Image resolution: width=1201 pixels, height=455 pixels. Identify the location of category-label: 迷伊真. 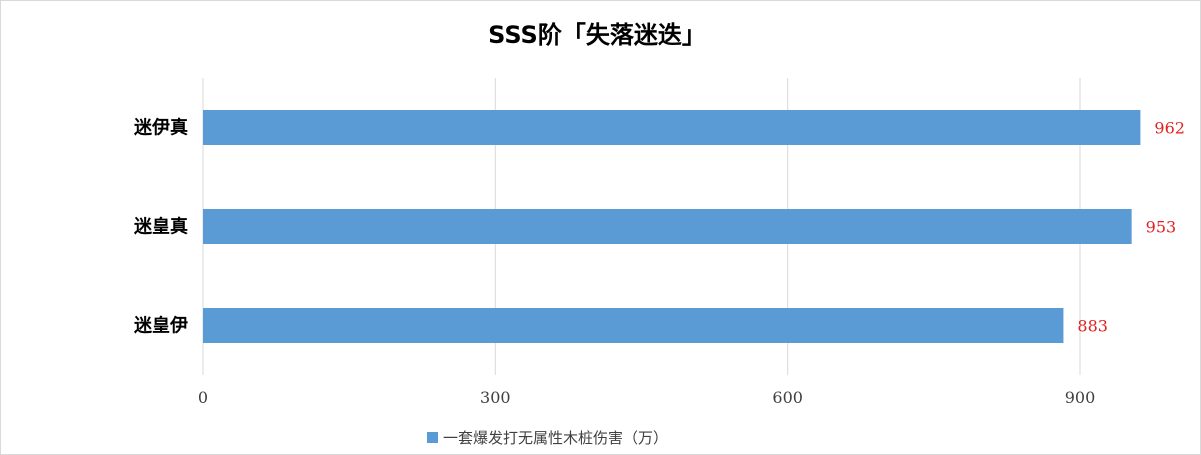
(160, 128).